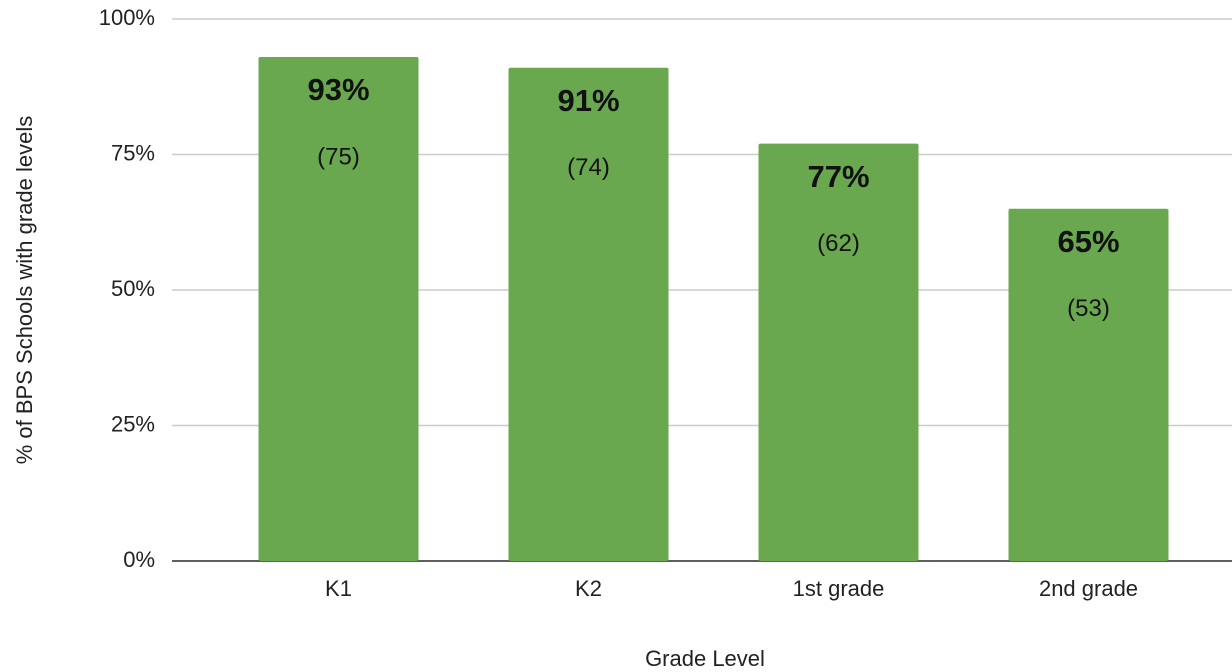 This screenshot has height=672, width=1232. I want to click on x-tick-label: K1, so click(338, 588).